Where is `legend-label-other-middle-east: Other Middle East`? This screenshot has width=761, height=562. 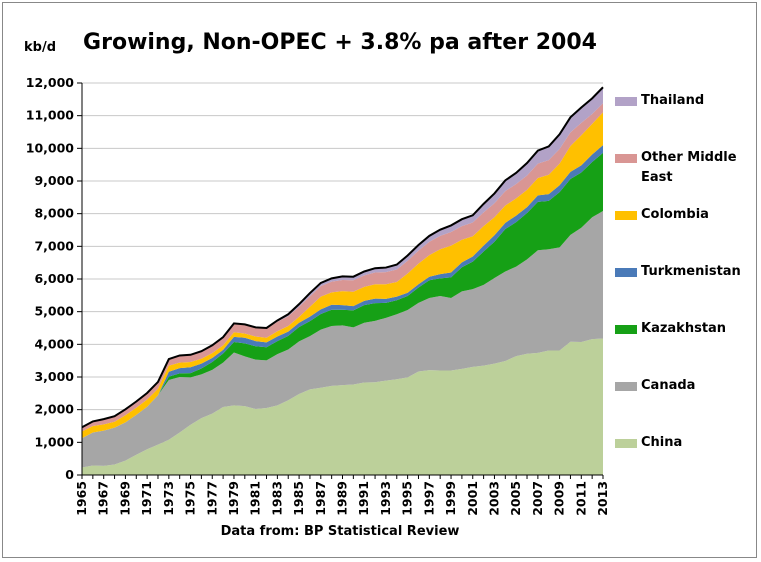 legend-label-other-middle-east: Other Middle East is located at coordinates (689, 167).